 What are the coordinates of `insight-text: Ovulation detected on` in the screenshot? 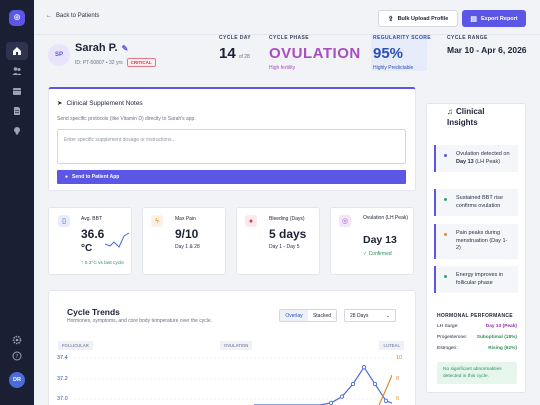 It's located at (483, 154).